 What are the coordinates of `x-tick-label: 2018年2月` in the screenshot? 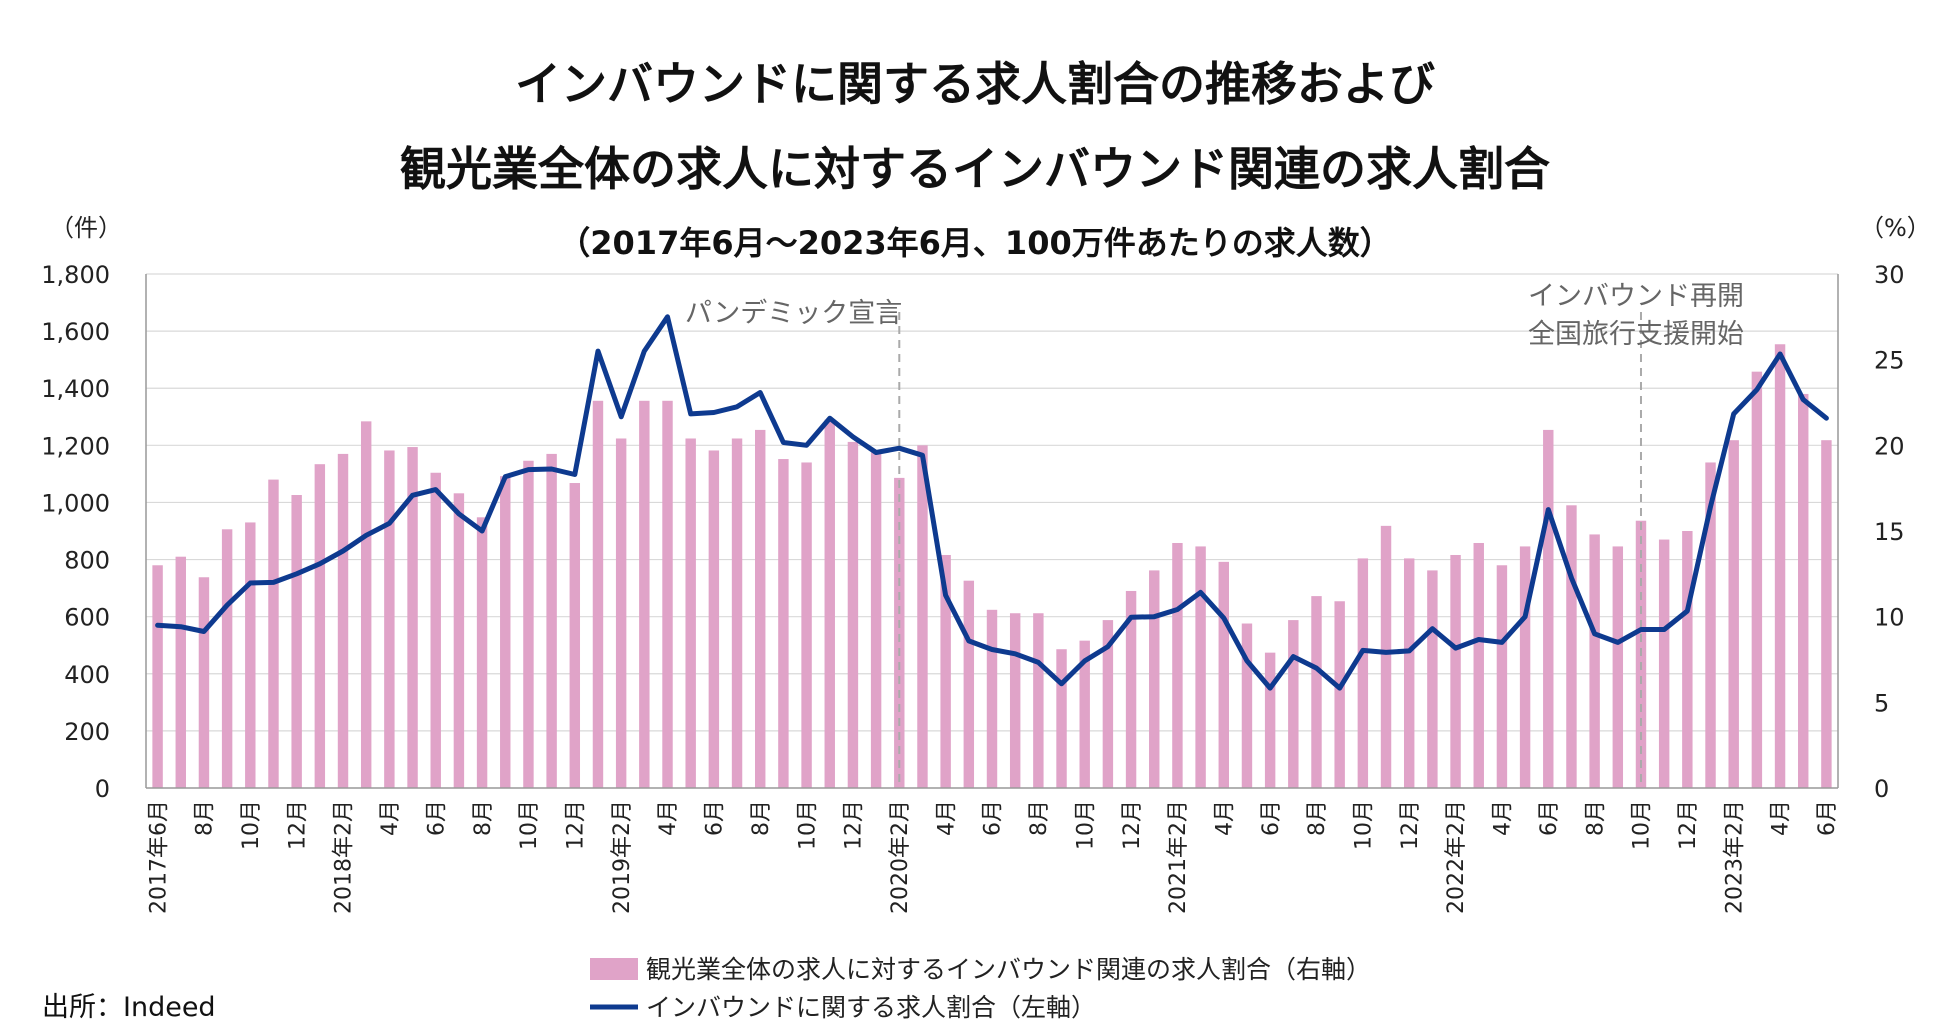 It's located at (344, 857).